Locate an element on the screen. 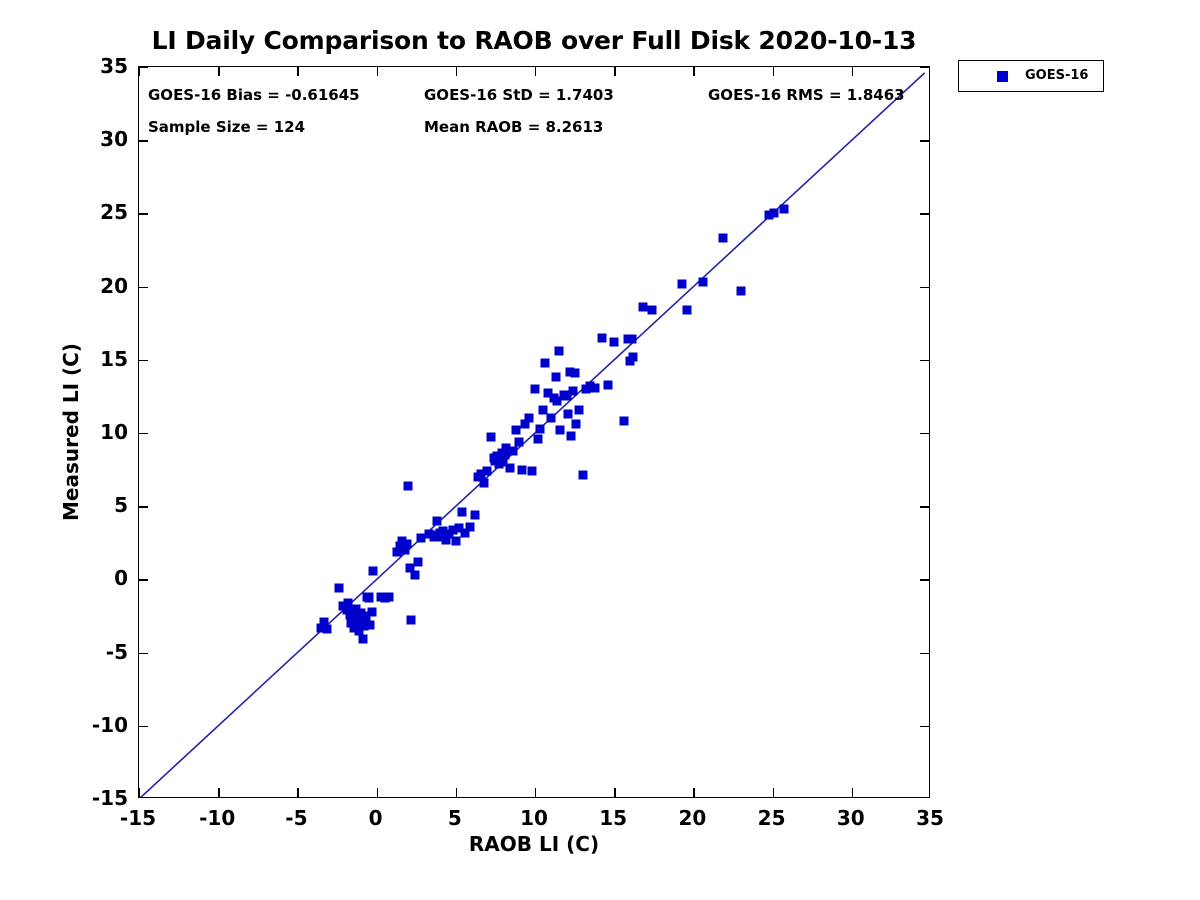  x-tick-label: -10 is located at coordinates (217, 818).